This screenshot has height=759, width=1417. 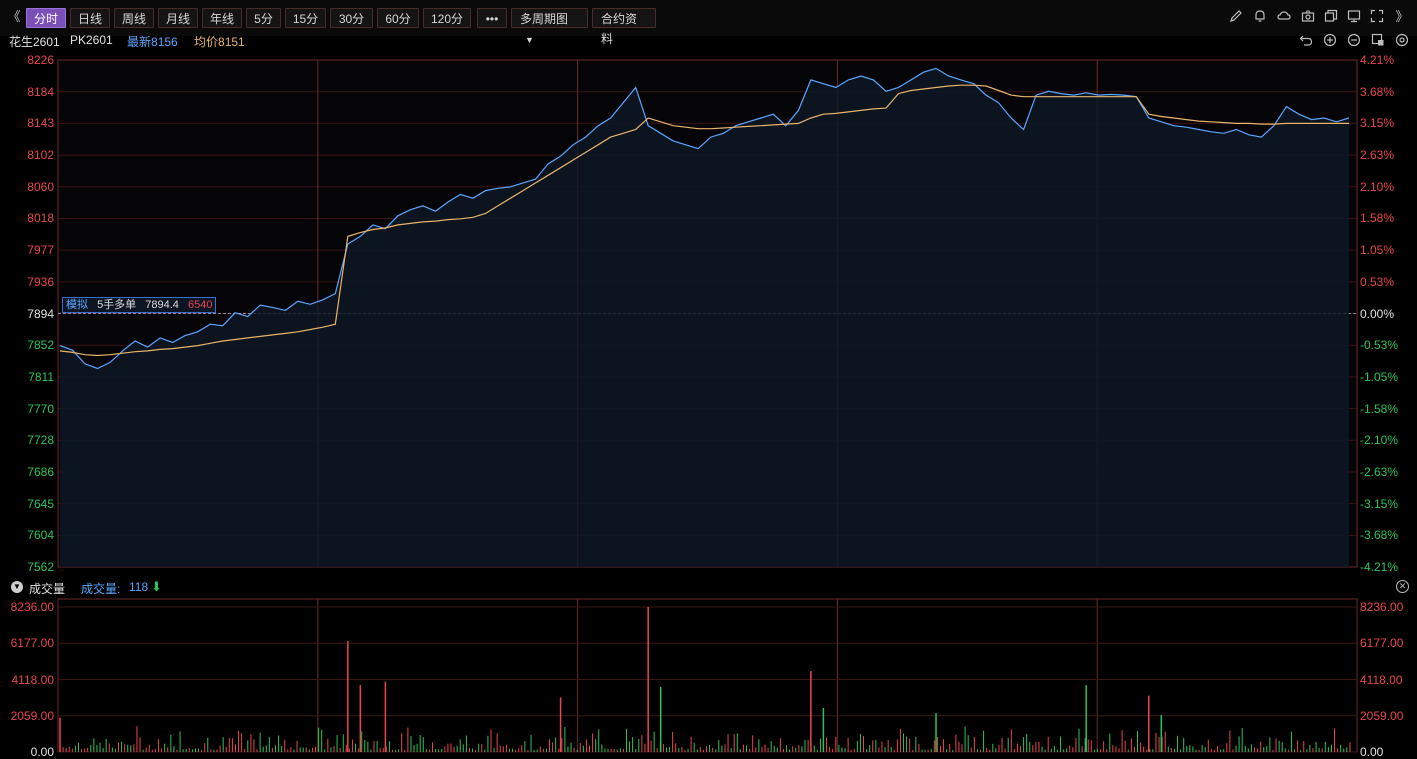 What do you see at coordinates (1260, 17) in the screenshot?
I see `bell-icon` at bounding box center [1260, 17].